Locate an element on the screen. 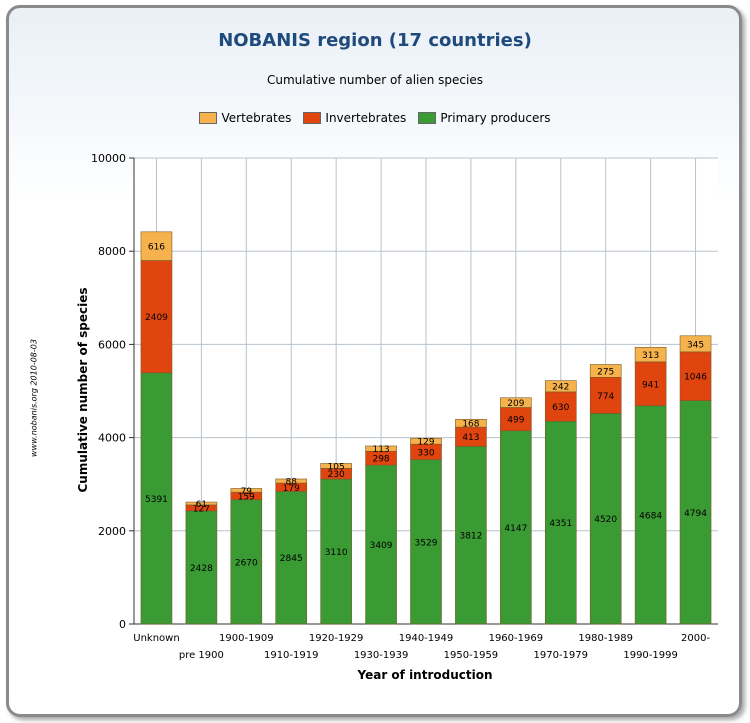 The width and height of the screenshot is (750, 723). data-label: 499 is located at coordinates (515, 421).